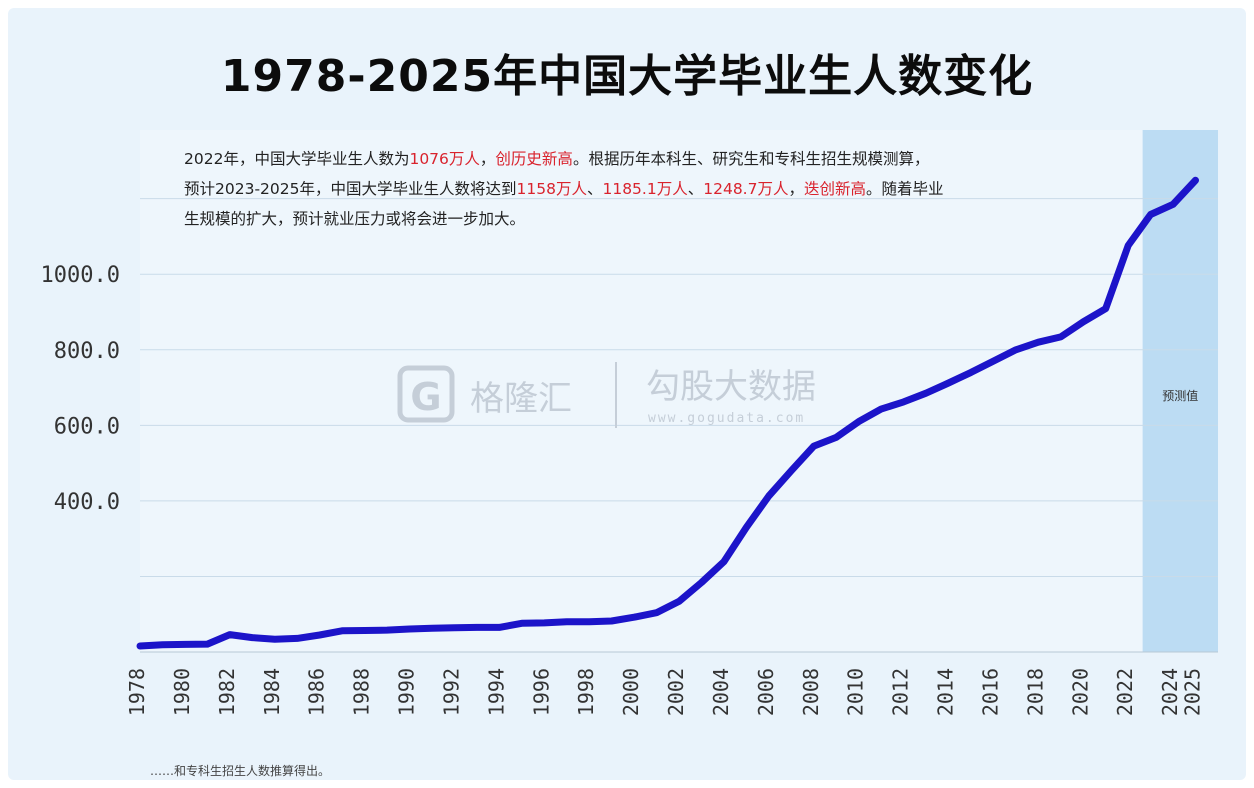 The width and height of the screenshot is (1254, 788). What do you see at coordinates (355, 219) in the screenshot?
I see `annotation-line-3: 生规模的扩大，预计就业压力或将会进一步加大。` at bounding box center [355, 219].